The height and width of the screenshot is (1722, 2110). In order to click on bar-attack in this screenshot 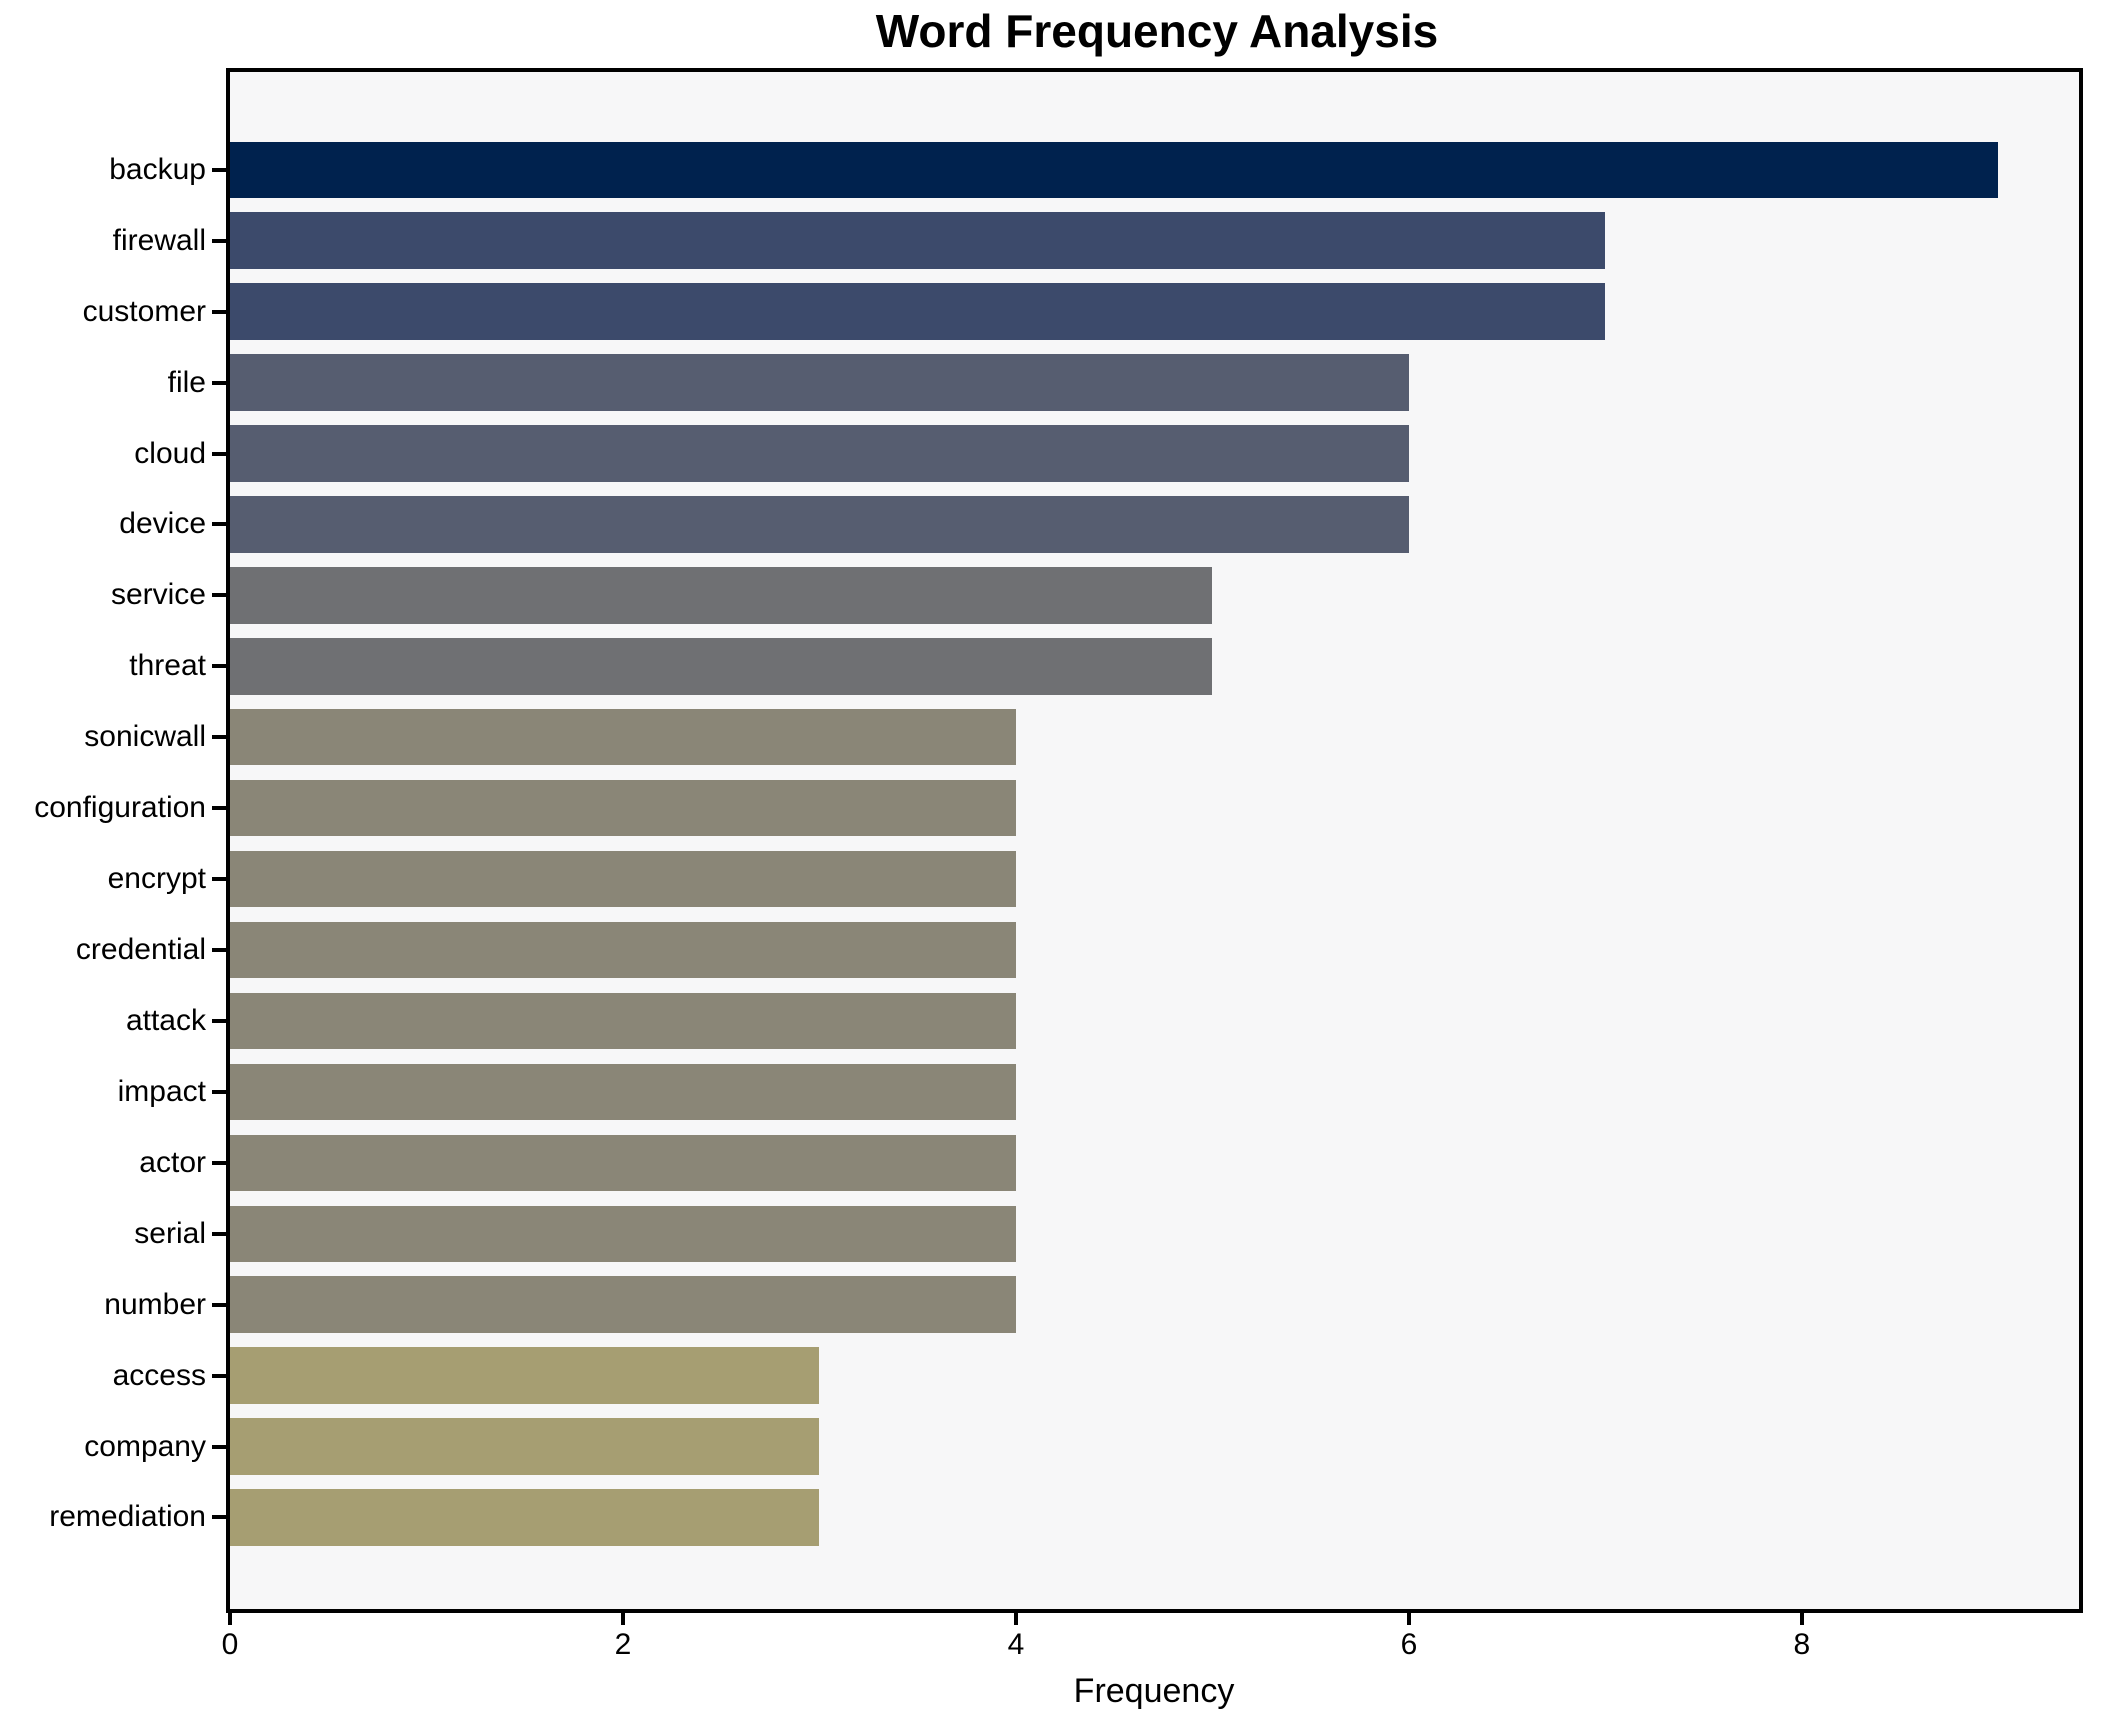, I will do `click(623, 1021)`.